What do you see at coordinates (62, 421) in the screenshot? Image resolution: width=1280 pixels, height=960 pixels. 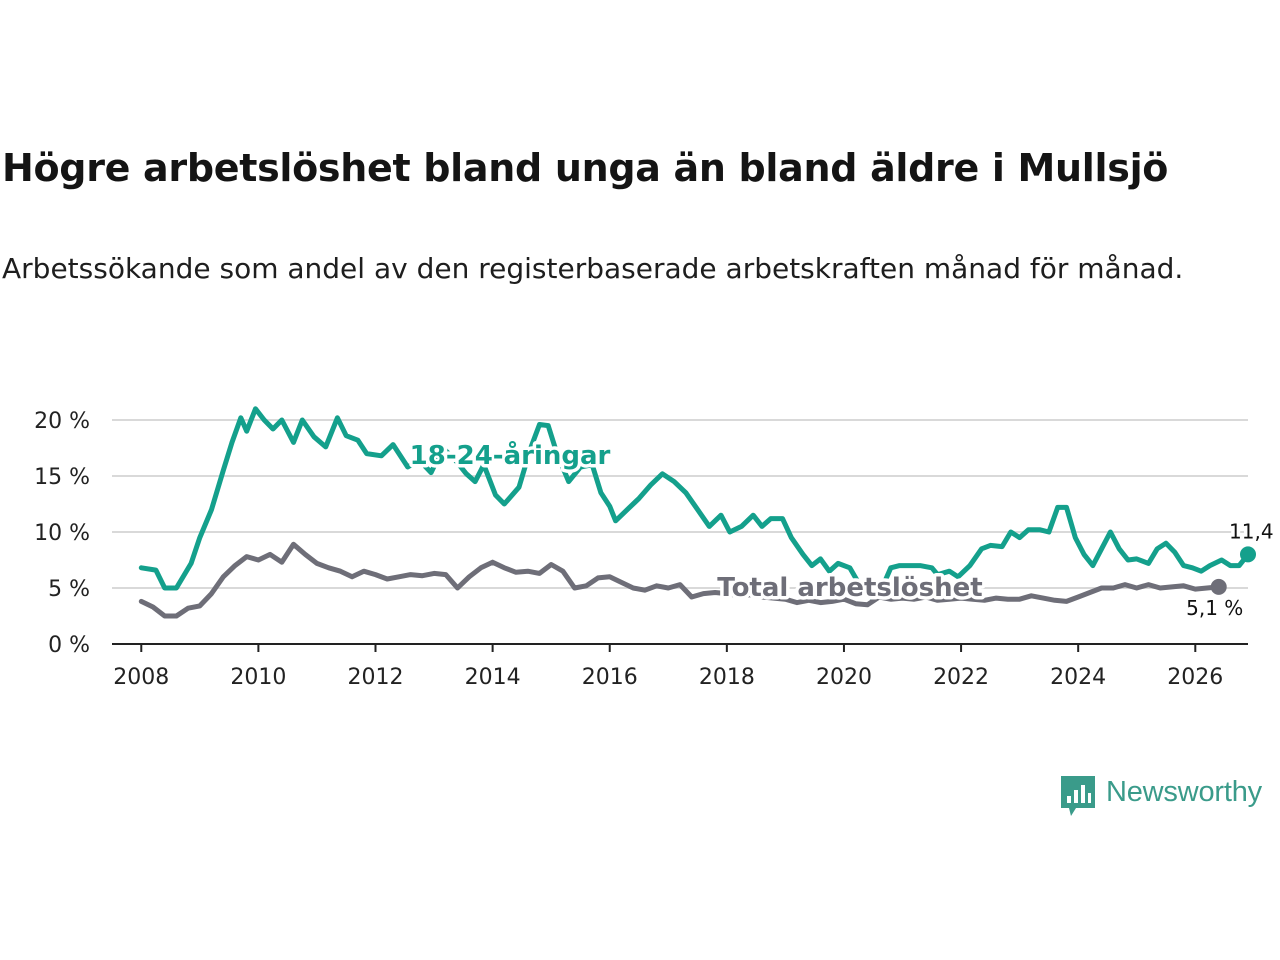 I see `y-tick-label: 20 %` at bounding box center [62, 421].